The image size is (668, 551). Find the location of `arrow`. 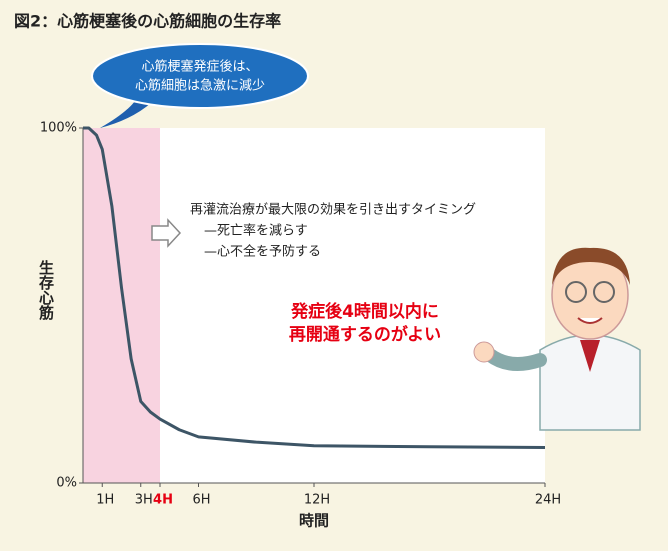

arrow is located at coordinates (166, 233).